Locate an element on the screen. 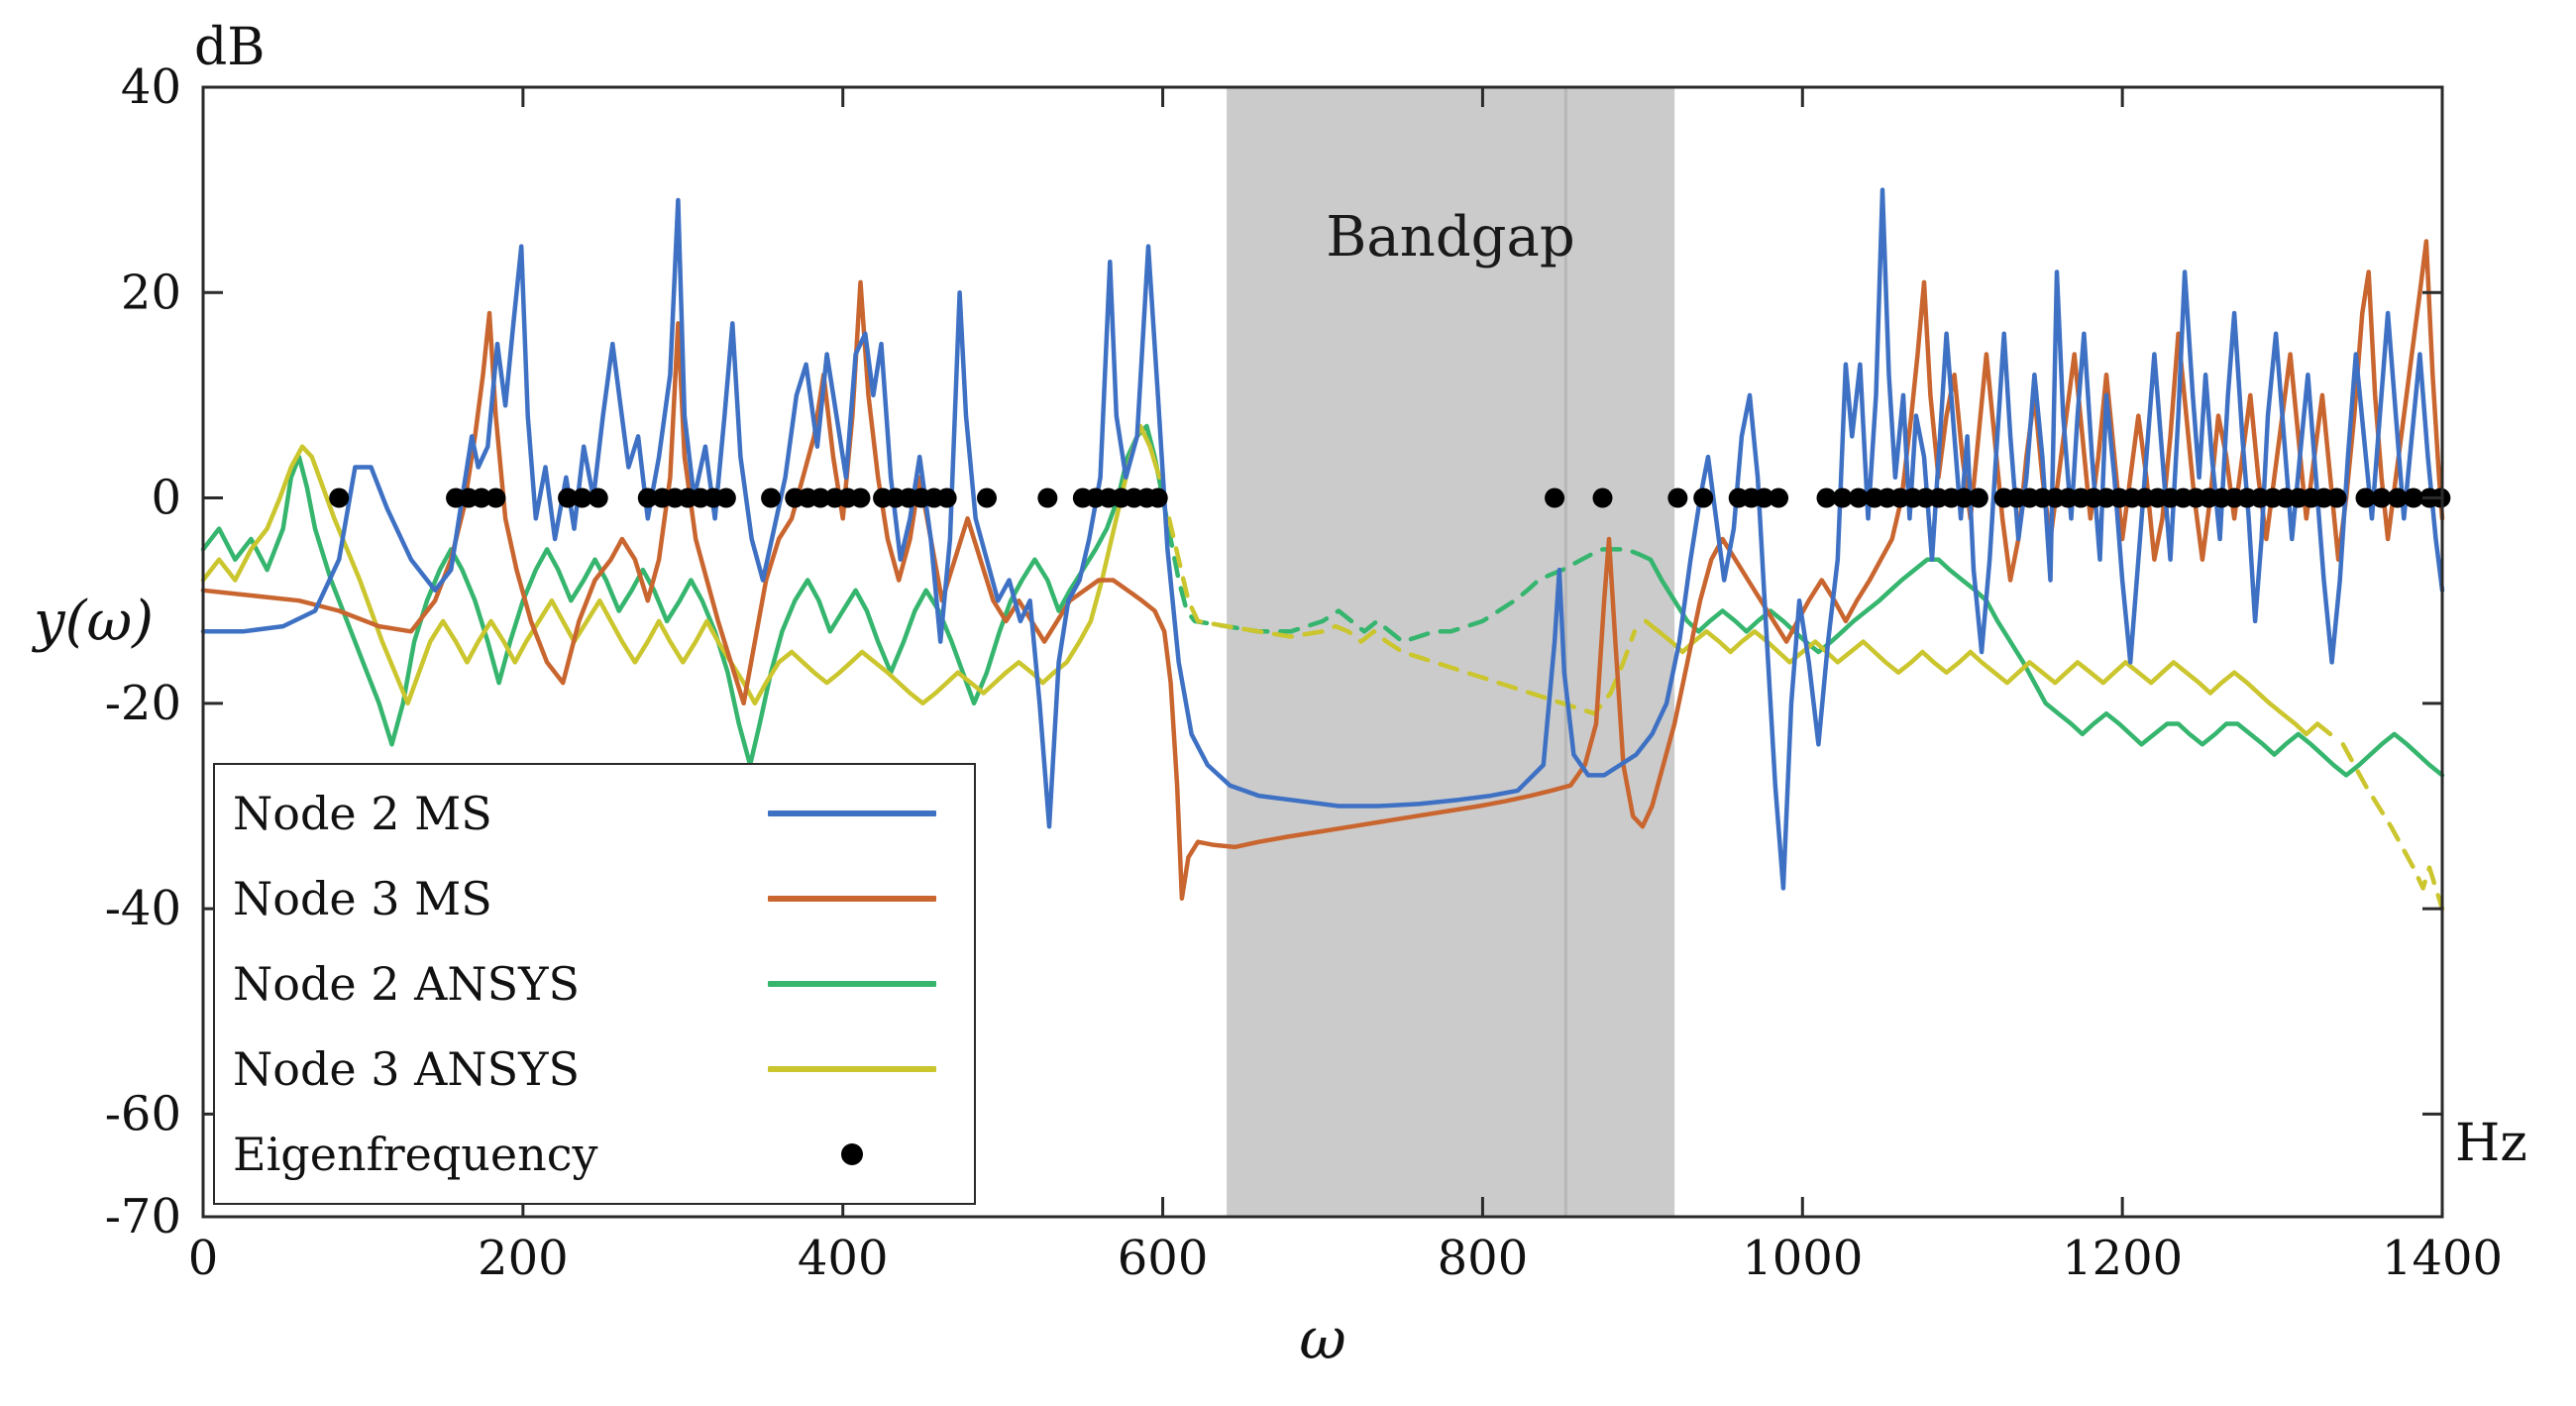 The image size is (2576, 1406). legend-item: Node 2 MS is located at coordinates (594, 814).